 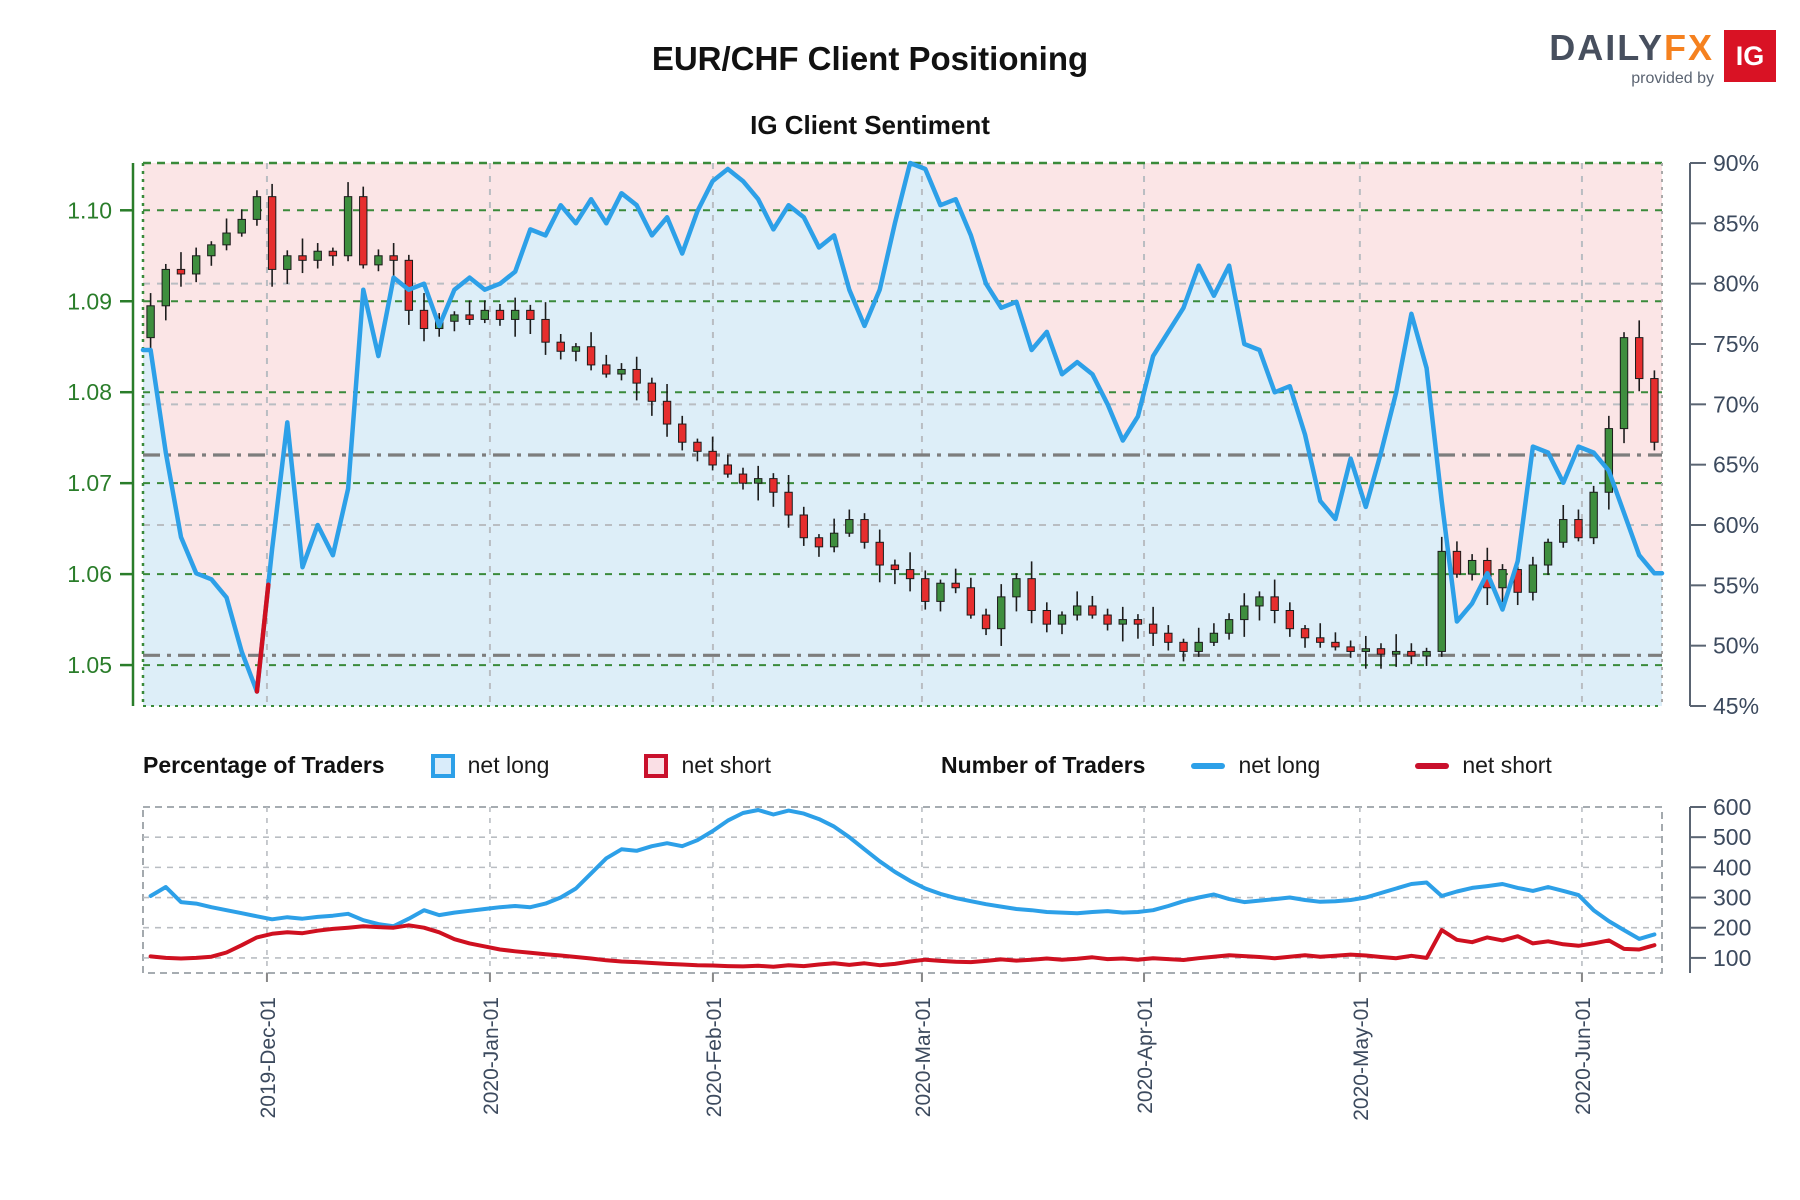 I want to click on legend-num-net-short-label: net short, so click(x=1507, y=765).